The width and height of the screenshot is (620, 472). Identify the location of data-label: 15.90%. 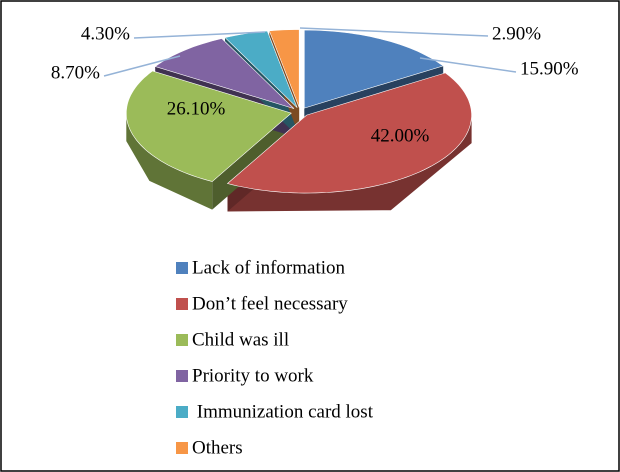
(549, 68).